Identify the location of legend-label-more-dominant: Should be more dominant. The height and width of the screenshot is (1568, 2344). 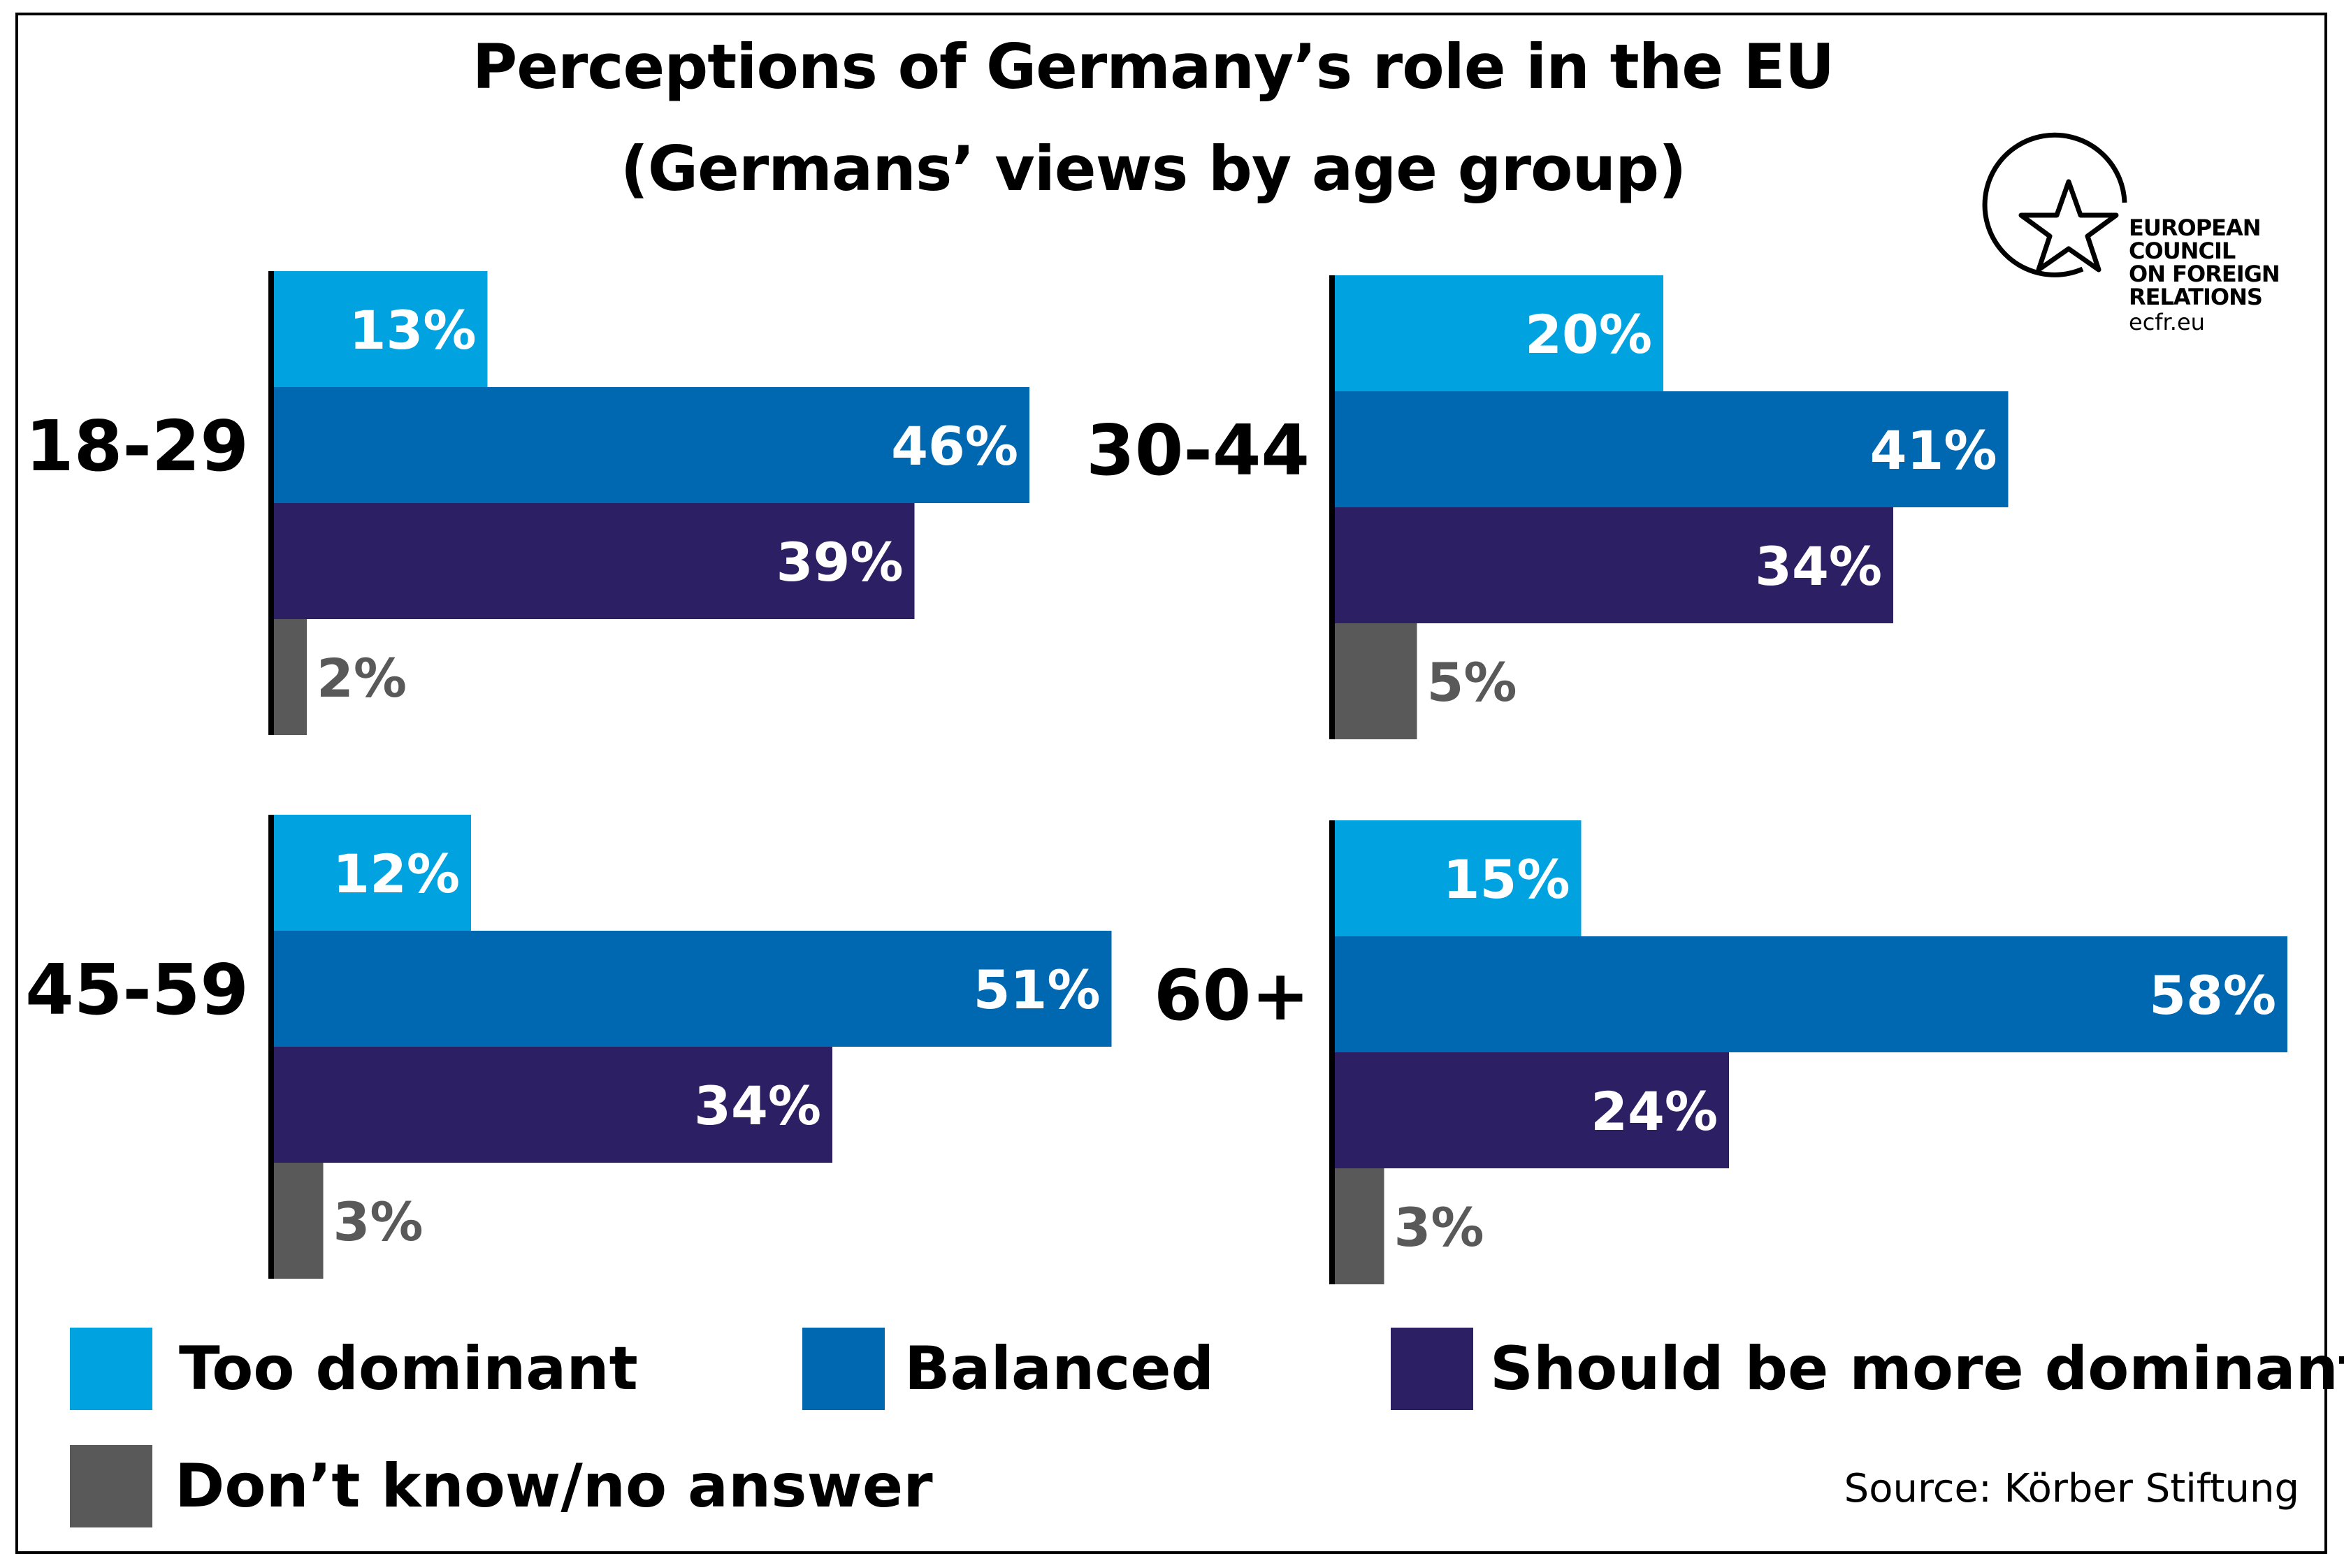
(1917, 1369).